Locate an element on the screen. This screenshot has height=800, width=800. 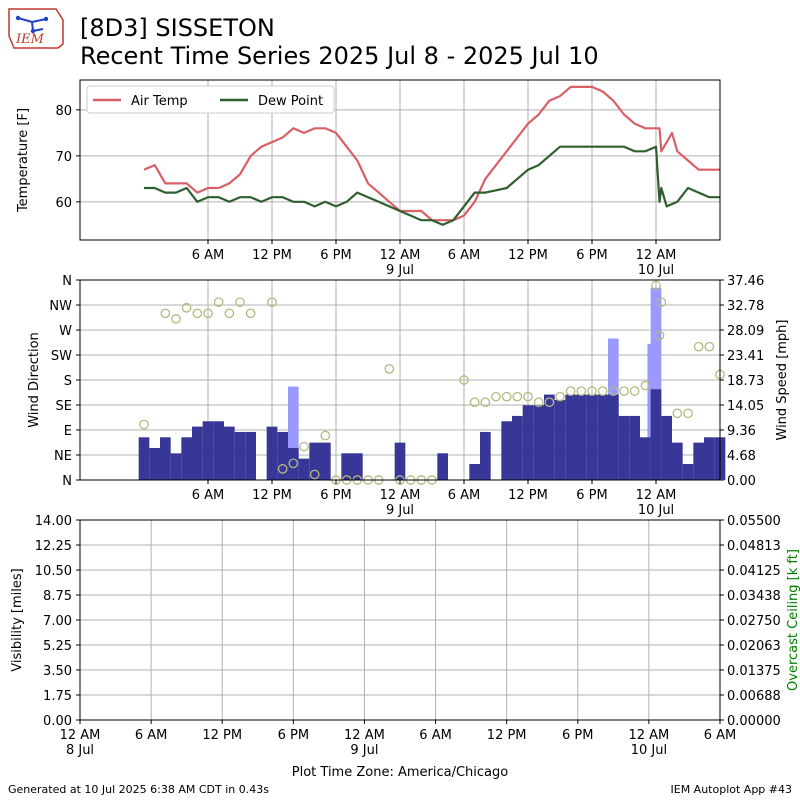
speed-tick-label: 14.05 is located at coordinates (745, 406).